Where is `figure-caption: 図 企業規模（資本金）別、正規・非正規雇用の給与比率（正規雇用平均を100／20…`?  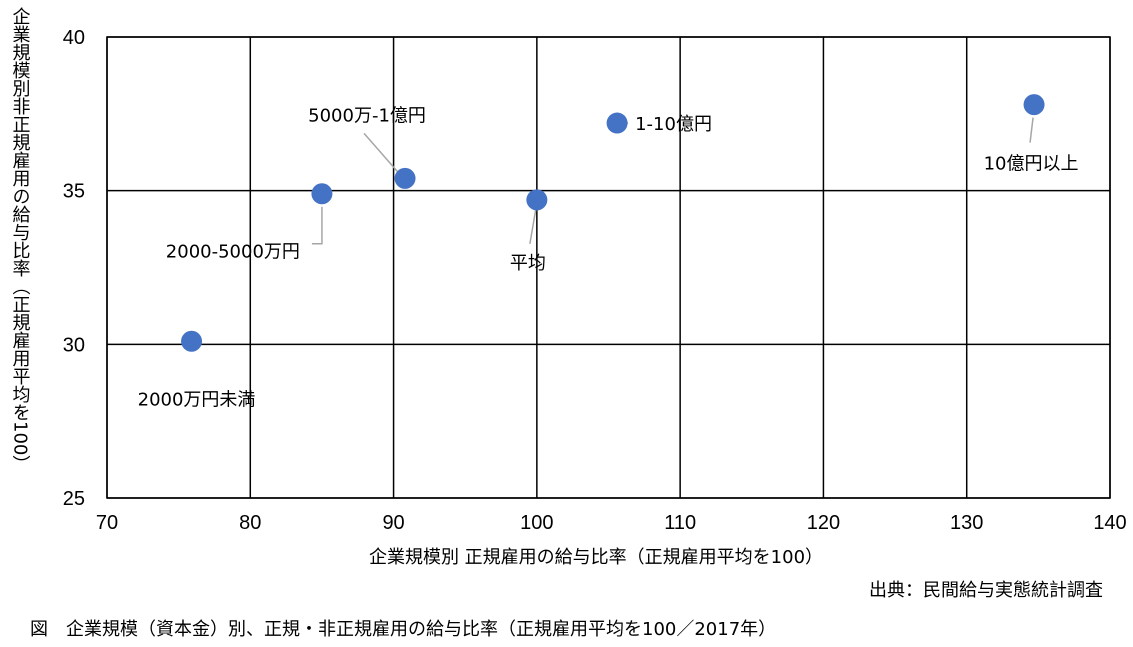 figure-caption: 図 企業規模（資本金）別、正規・非正規雇用の給与比率（正規雇用平均を100／20… is located at coordinates (403, 629).